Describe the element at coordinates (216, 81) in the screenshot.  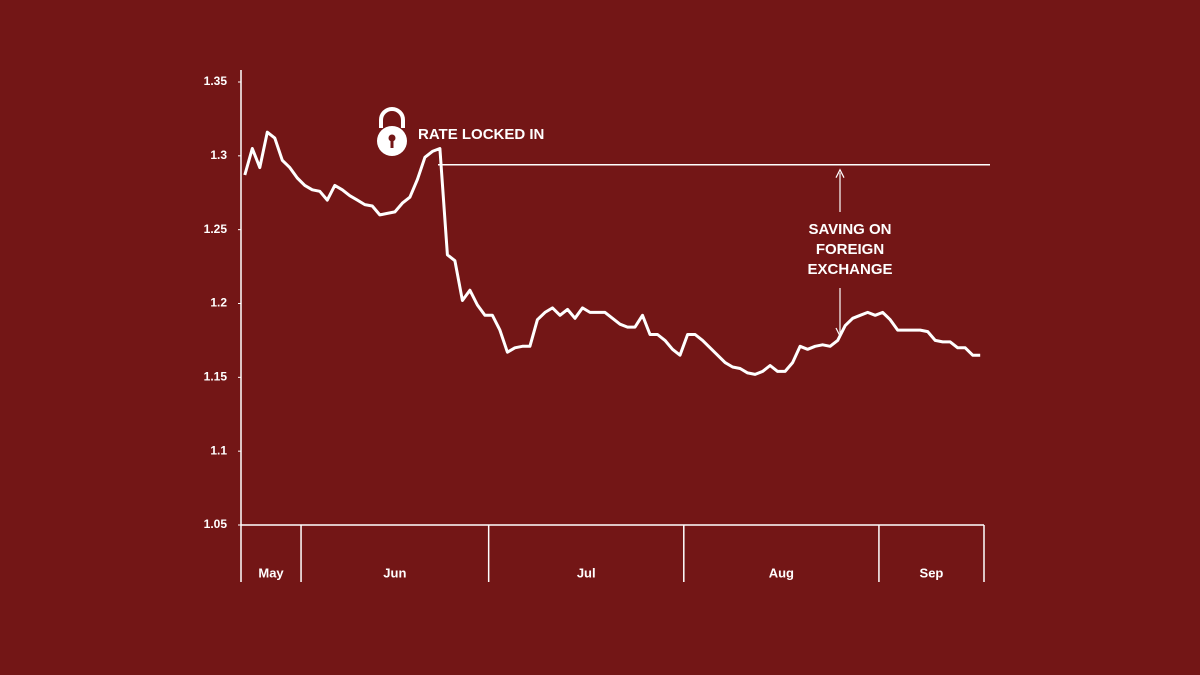
I see `y-tick-label: 1.35` at that location.